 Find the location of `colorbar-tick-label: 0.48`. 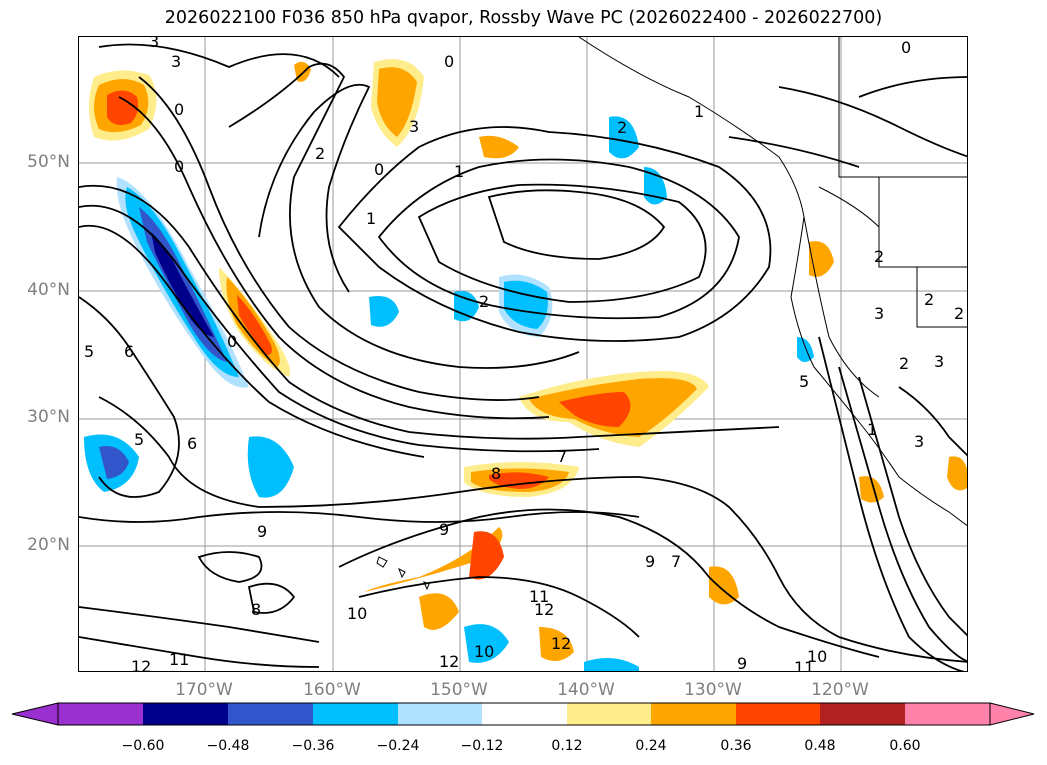

colorbar-tick-label: 0.48 is located at coordinates (820, 746).